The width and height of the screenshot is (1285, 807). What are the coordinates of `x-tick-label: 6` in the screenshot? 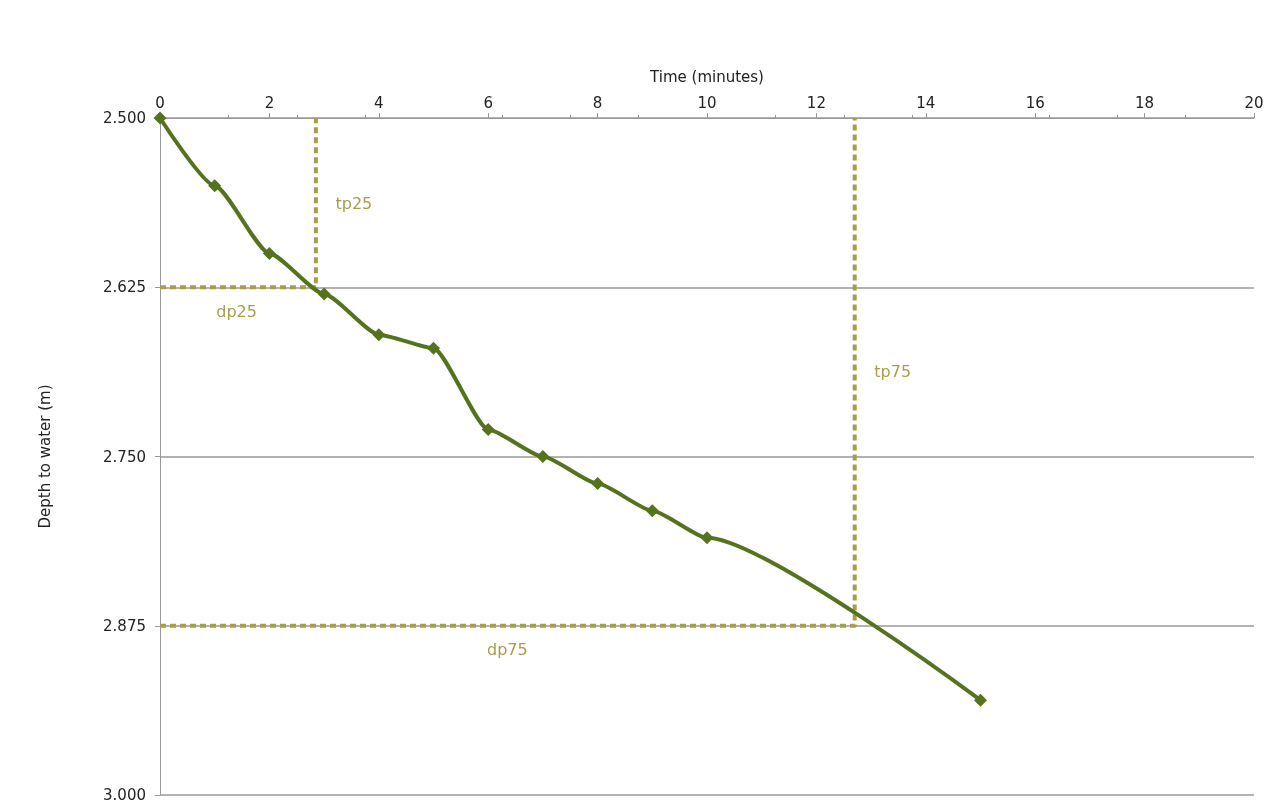 It's located at (488, 102).